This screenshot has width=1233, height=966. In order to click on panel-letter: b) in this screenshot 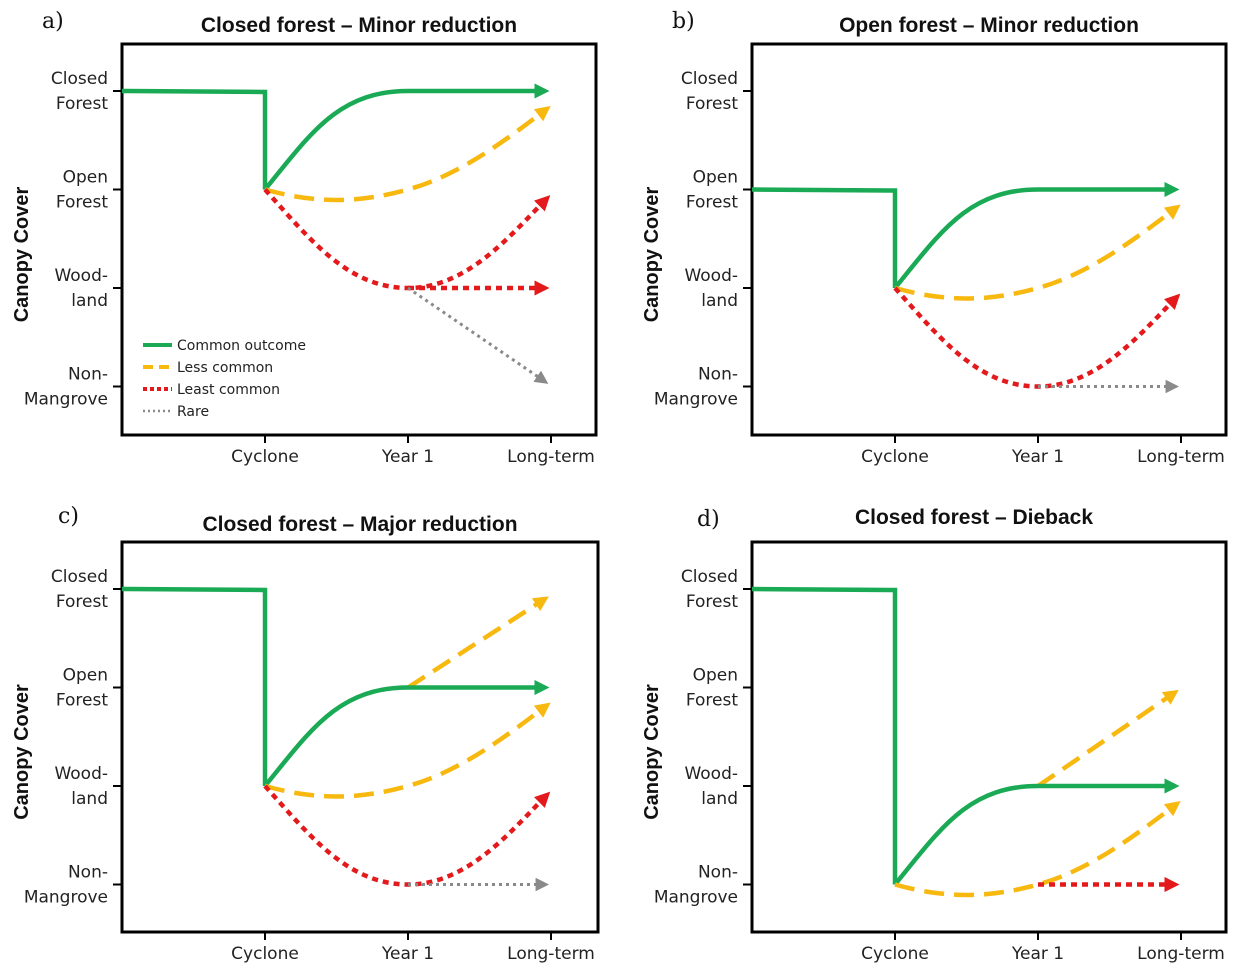, I will do `click(683, 21)`.